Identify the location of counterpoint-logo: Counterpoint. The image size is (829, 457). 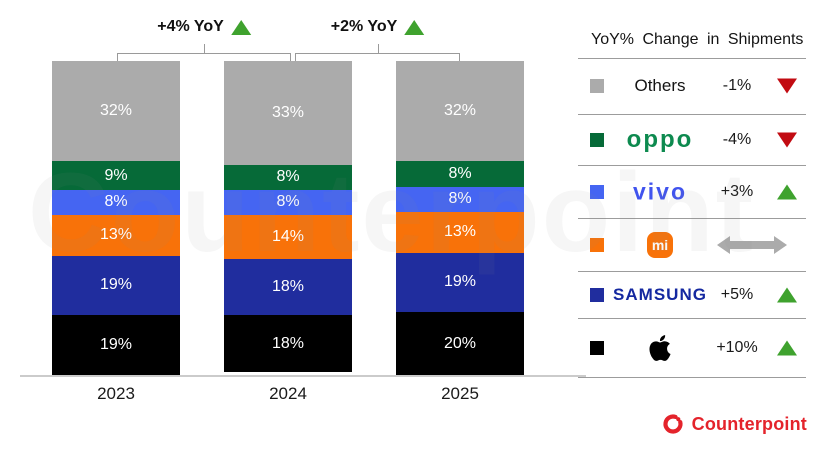
(734, 424).